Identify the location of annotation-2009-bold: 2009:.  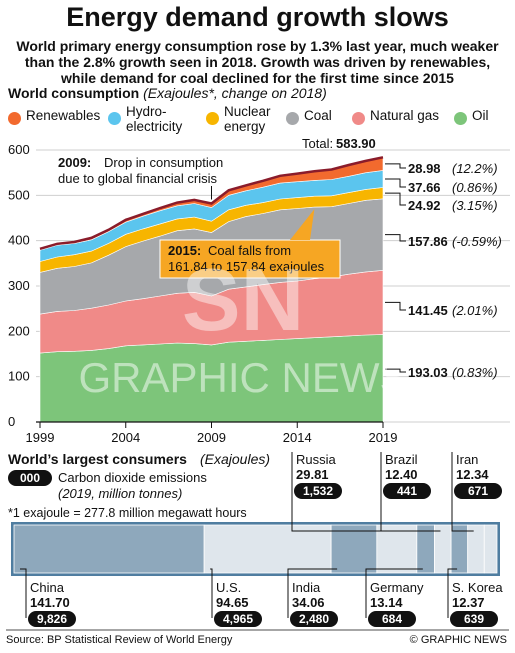
(74, 162).